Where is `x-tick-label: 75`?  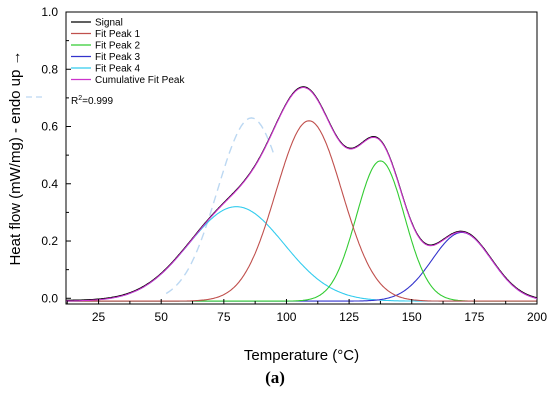
x-tick-label: 75 is located at coordinates (224, 317).